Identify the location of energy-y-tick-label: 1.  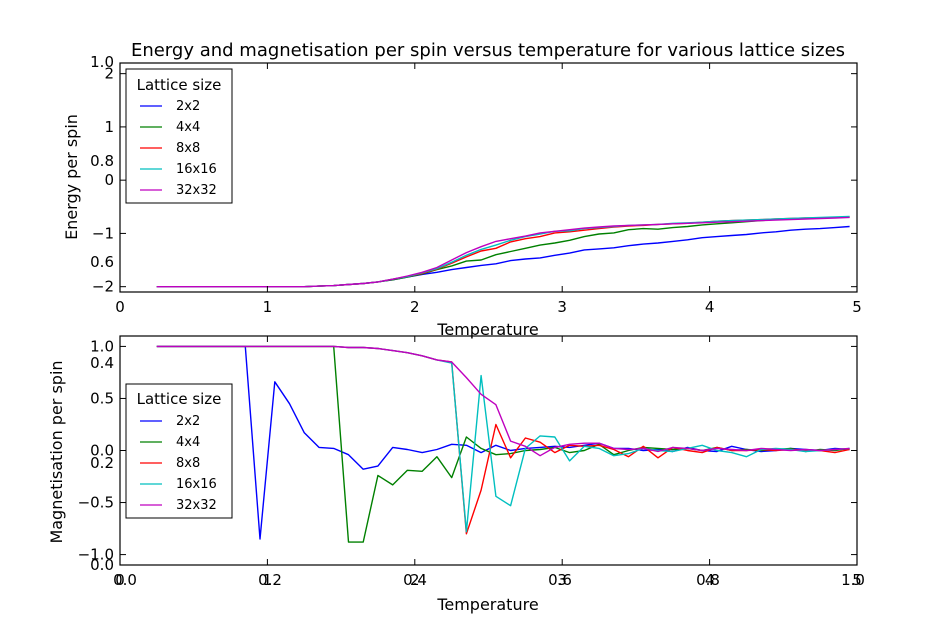
(109, 127).